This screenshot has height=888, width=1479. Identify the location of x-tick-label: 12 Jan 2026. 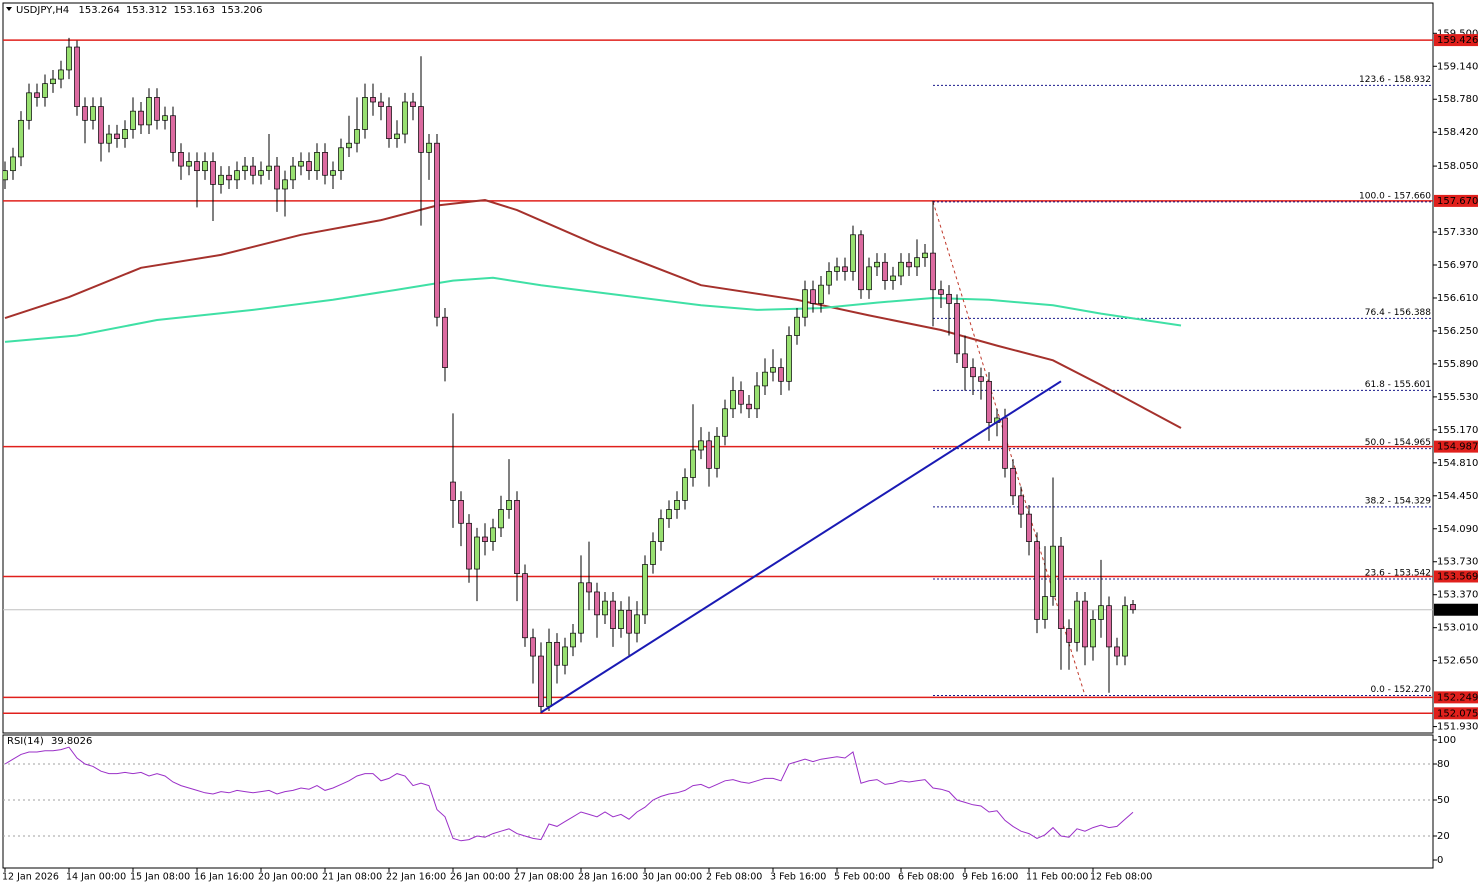
(30, 877).